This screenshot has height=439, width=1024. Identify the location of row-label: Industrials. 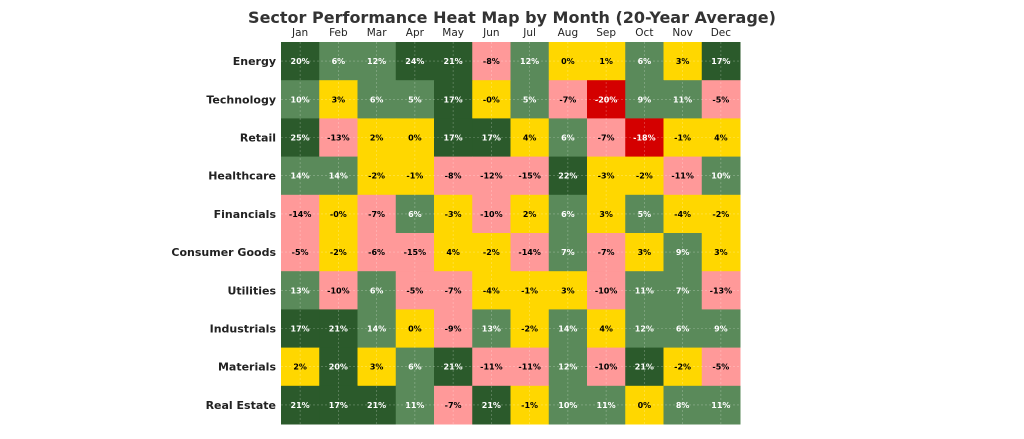
(243, 329).